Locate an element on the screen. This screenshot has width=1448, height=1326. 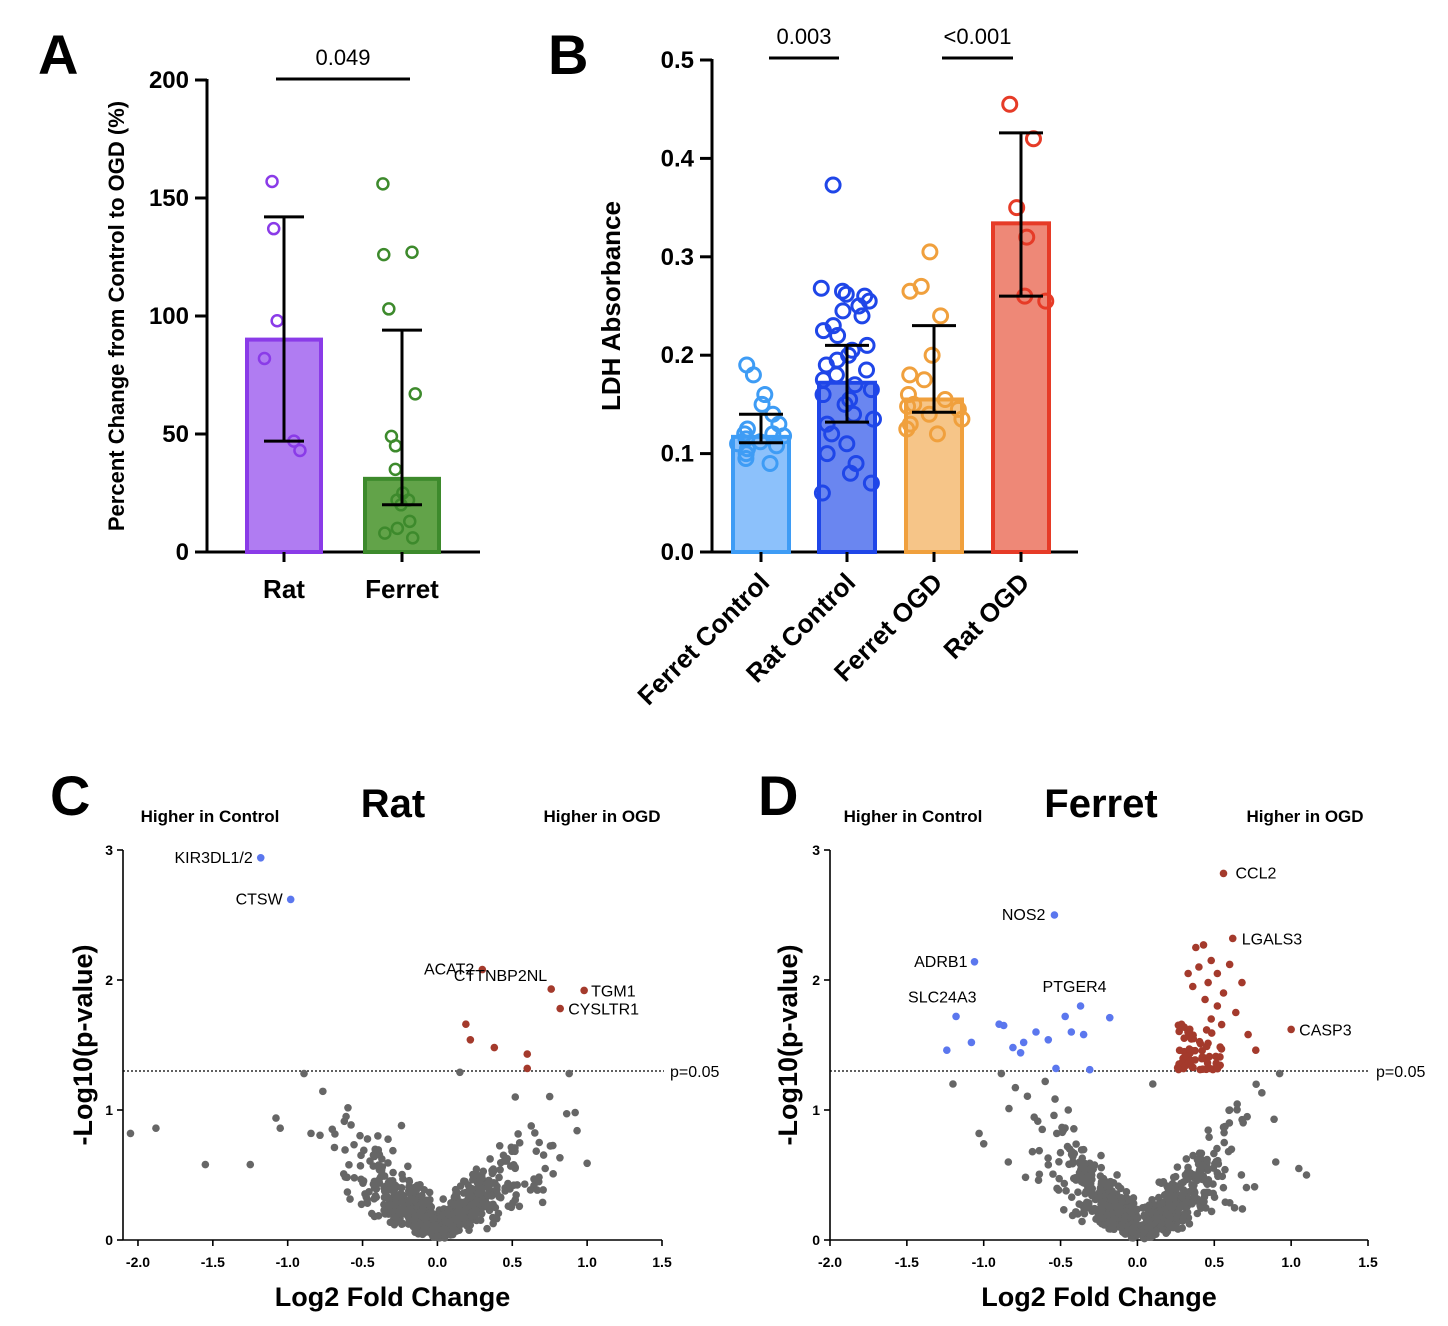
x-tick-label: -1.5 is located at coordinates (213, 1262).